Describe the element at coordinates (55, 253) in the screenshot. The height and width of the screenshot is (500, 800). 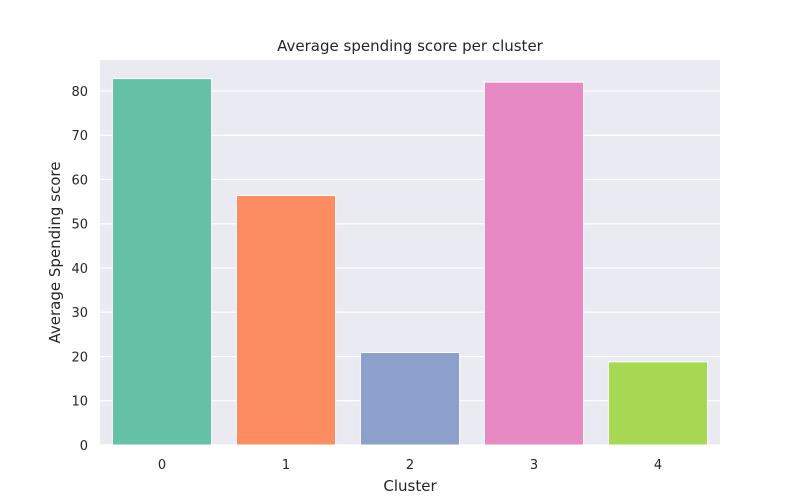
I see `y-axis-label: Average Spending score` at that location.